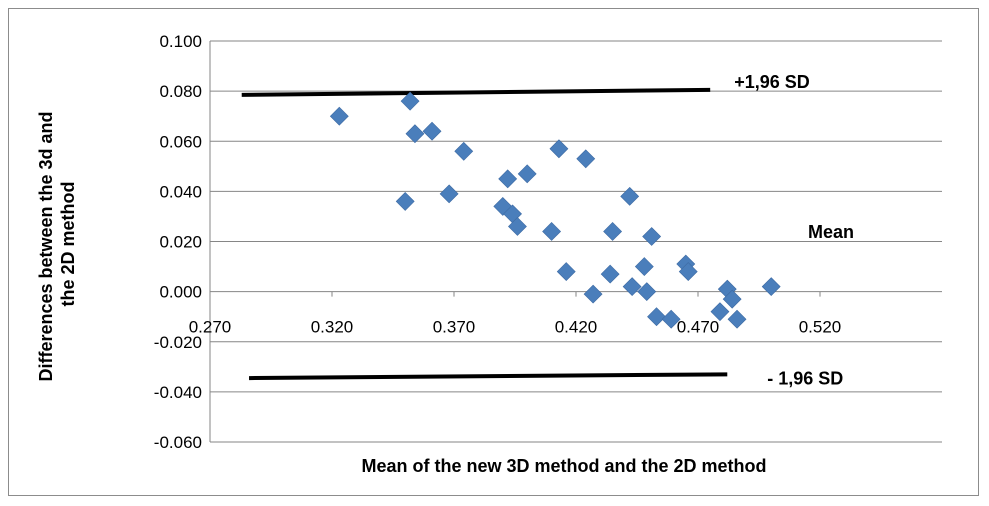  What do you see at coordinates (180, 91) in the screenshot?
I see `y-tick-label: 0.080` at bounding box center [180, 91].